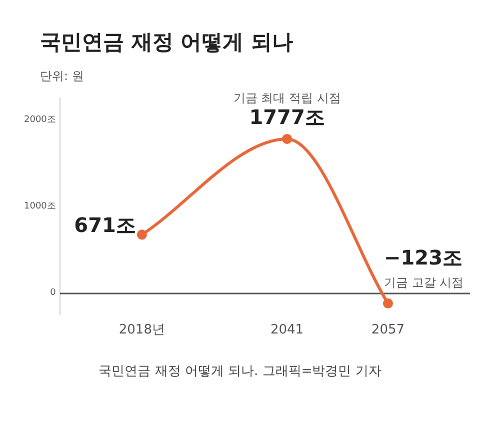 The height and width of the screenshot is (436, 480). Describe the element at coordinates (240, 371) in the screenshot. I see `text: 국민연금 재정 어떻게 되나. 그래픽=박경민 기자` at that location.